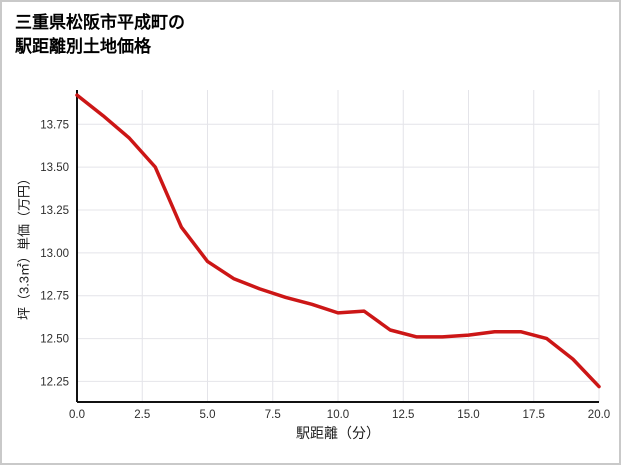 This screenshot has width=621, height=465. What do you see at coordinates (100, 35) in the screenshot?
I see `chart-title: 三重県松阪市平成町の 駅距離別土地価格` at bounding box center [100, 35].